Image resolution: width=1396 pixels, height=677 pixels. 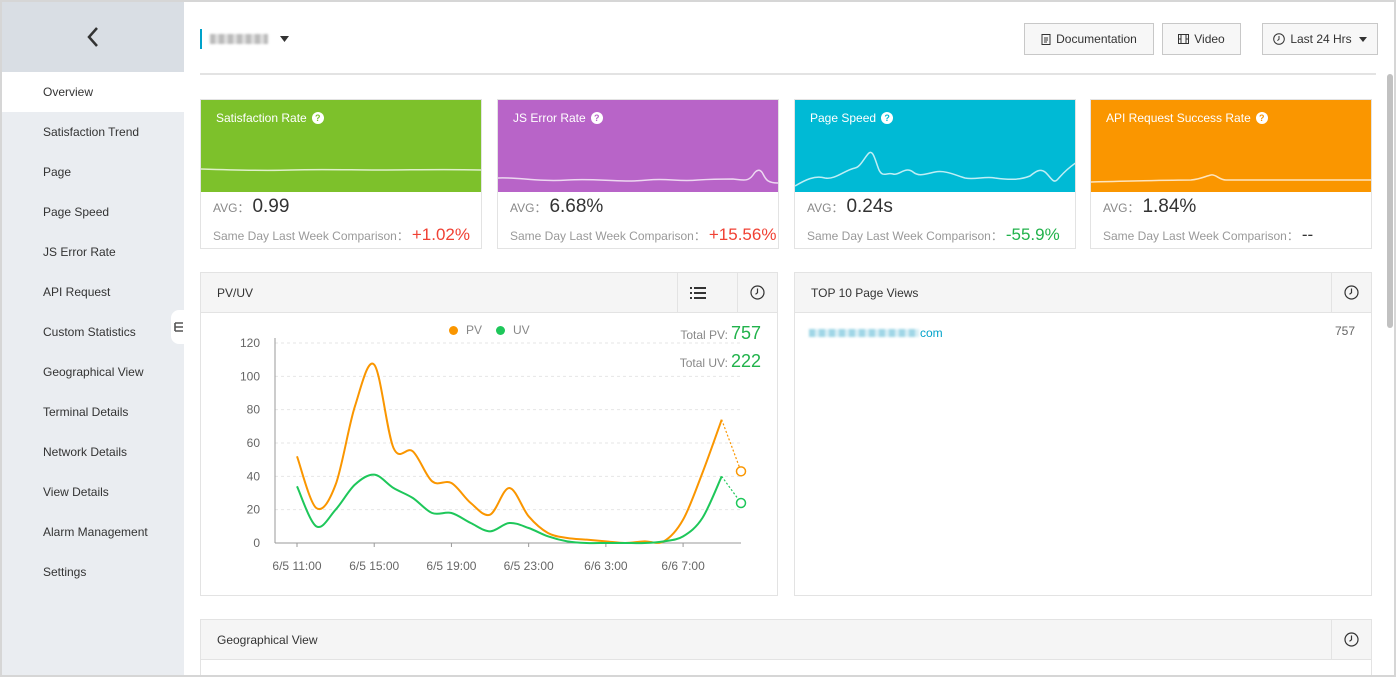 I want to click on series-line-uv, so click(x=509, y=509).